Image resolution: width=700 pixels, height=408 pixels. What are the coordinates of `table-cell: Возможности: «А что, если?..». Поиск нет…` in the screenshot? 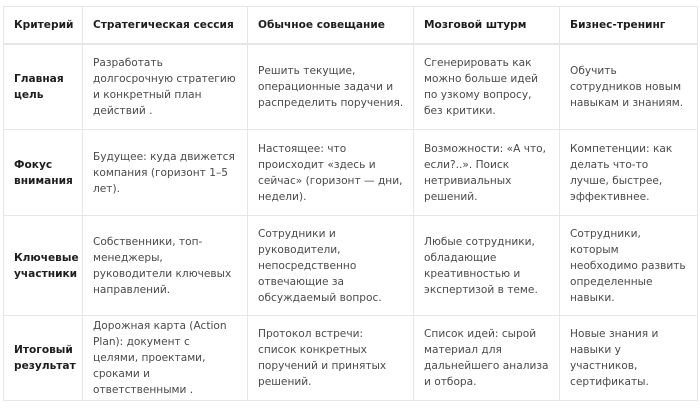 It's located at (486, 172).